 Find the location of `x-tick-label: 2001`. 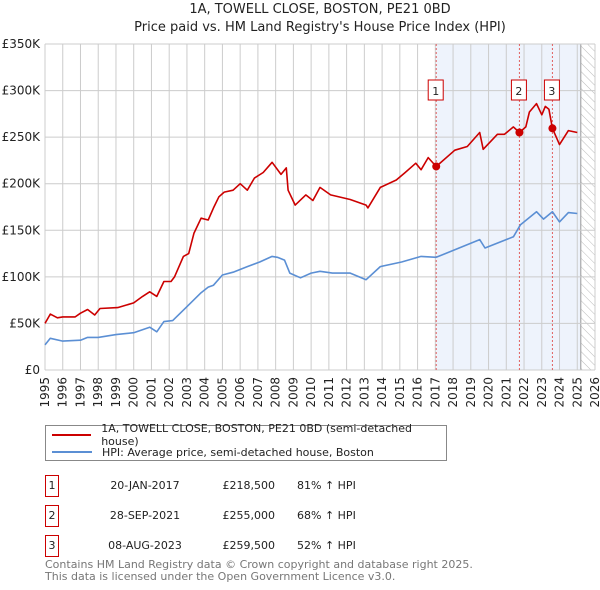

x-tick-label: 2001 is located at coordinates (151, 392).